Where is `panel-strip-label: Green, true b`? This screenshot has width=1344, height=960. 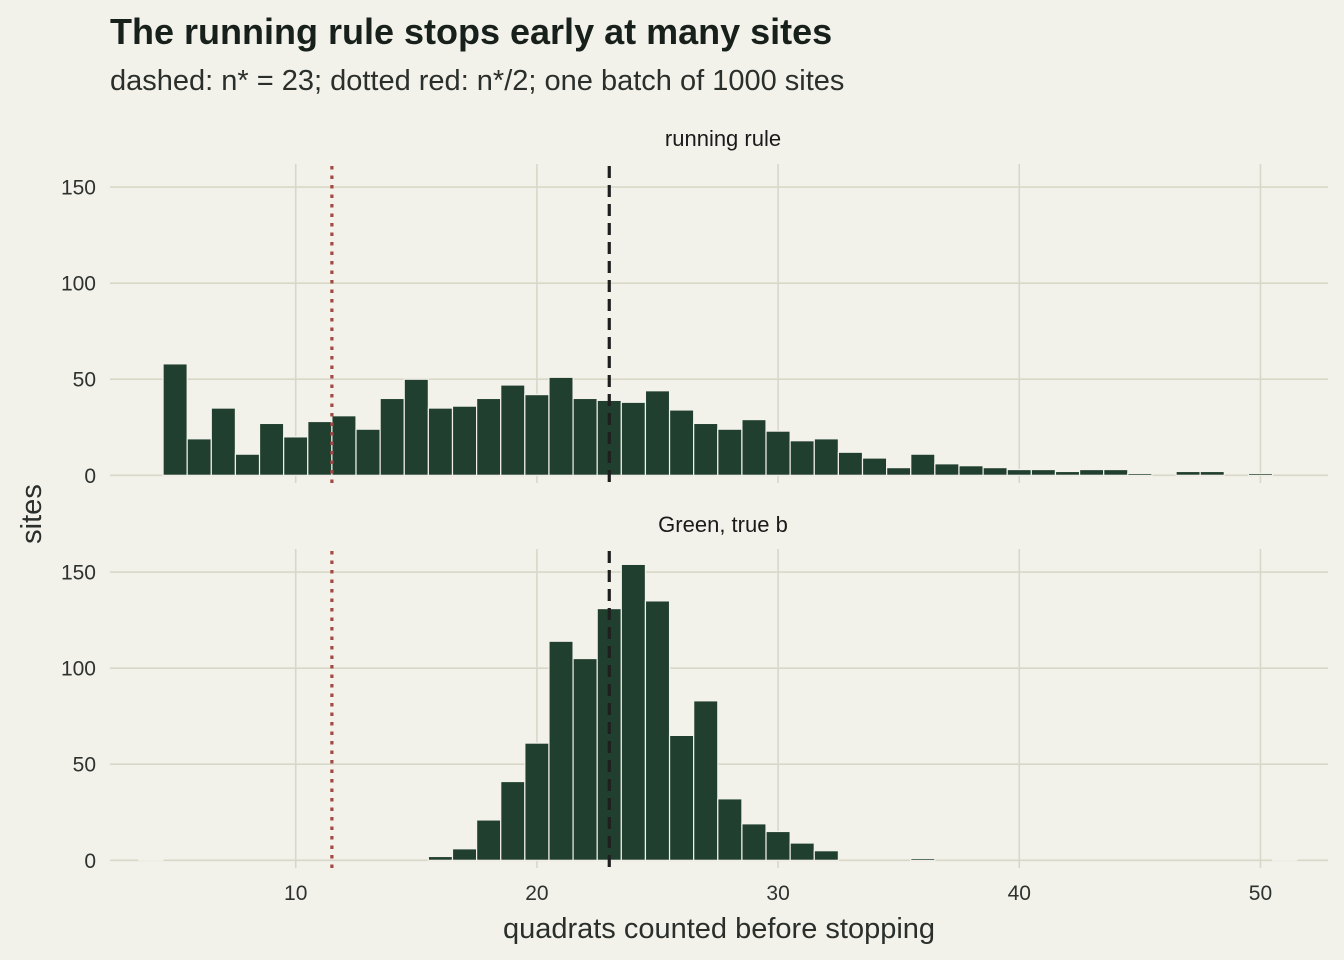 panel-strip-label: Green, true b is located at coordinates (723, 524).